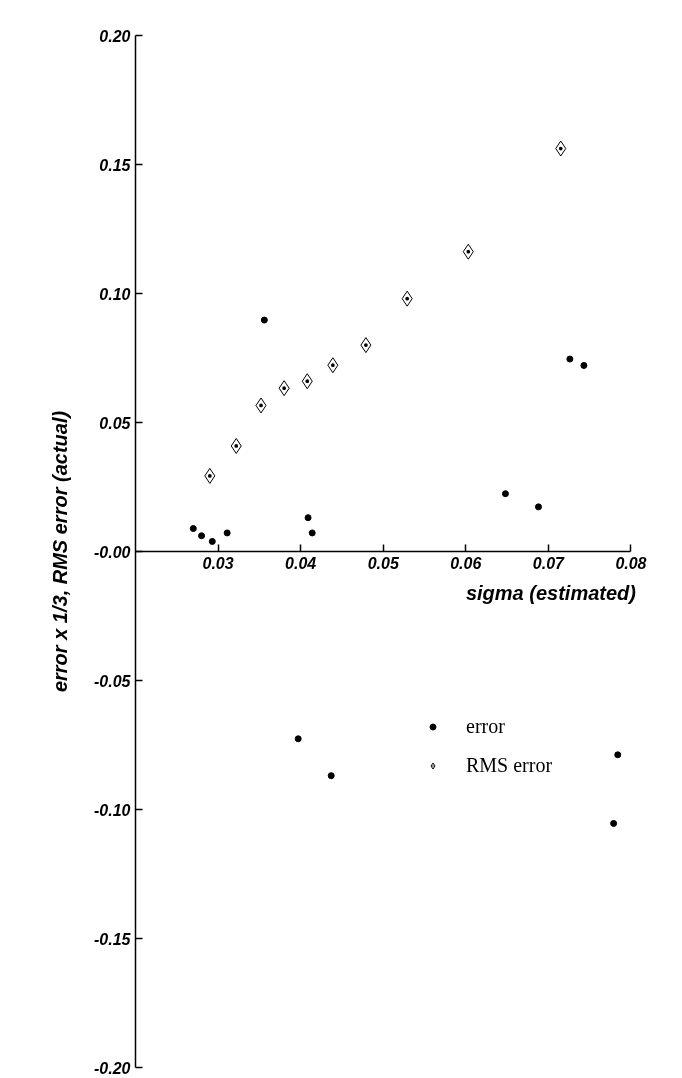 This screenshot has height=1078, width=682. I want to click on y-tick-label: 0.10, so click(115, 294).